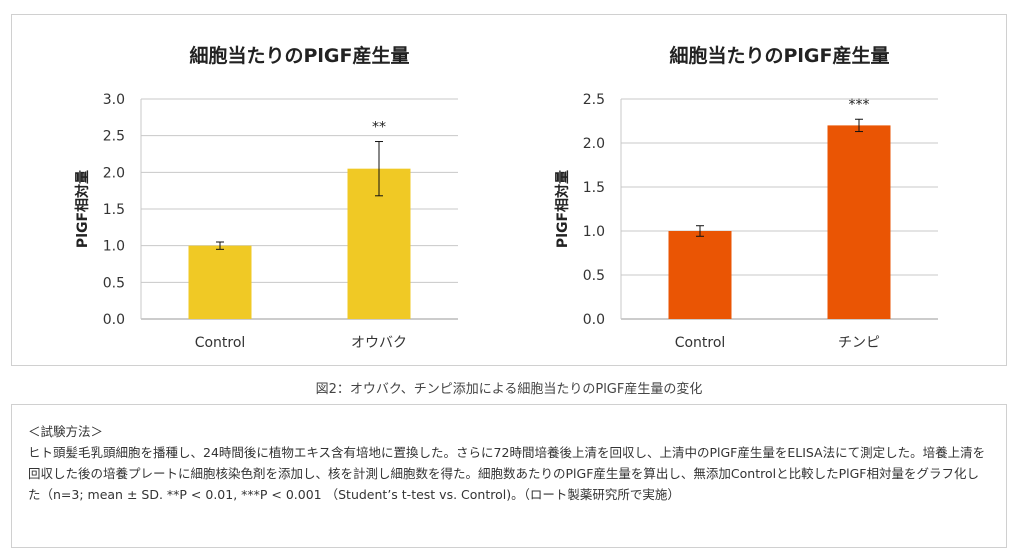 The height and width of the screenshot is (555, 1018). What do you see at coordinates (379, 128) in the screenshot?
I see `significance-label: **` at bounding box center [379, 128].